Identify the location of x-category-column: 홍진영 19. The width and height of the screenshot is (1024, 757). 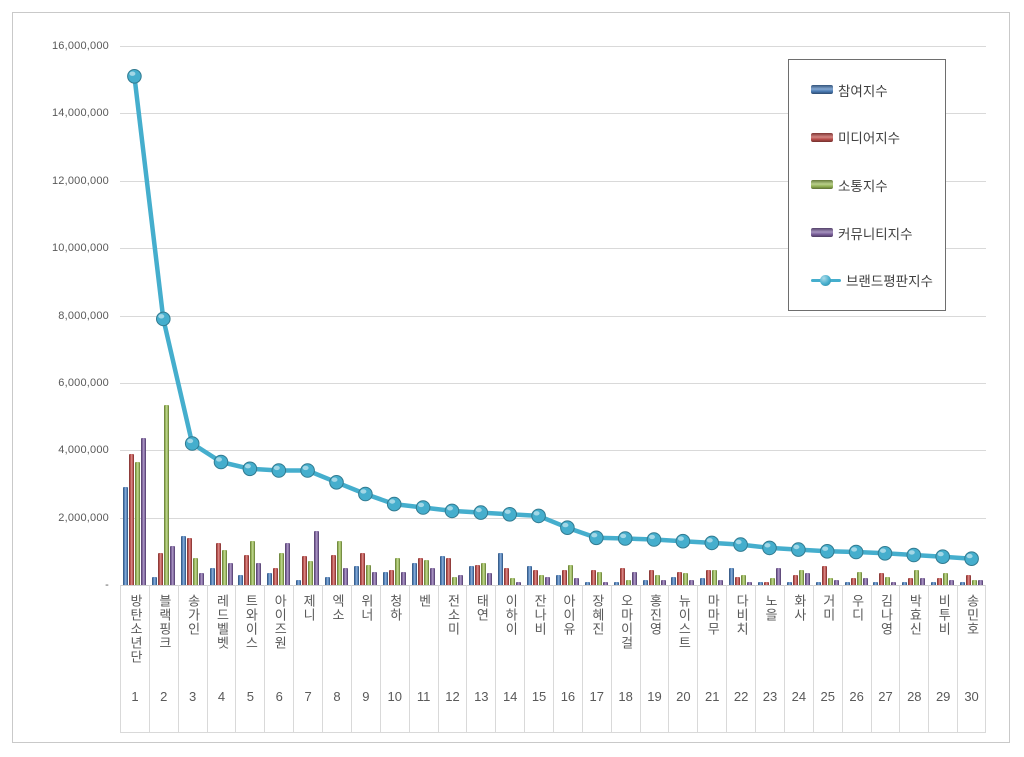
(654, 658).